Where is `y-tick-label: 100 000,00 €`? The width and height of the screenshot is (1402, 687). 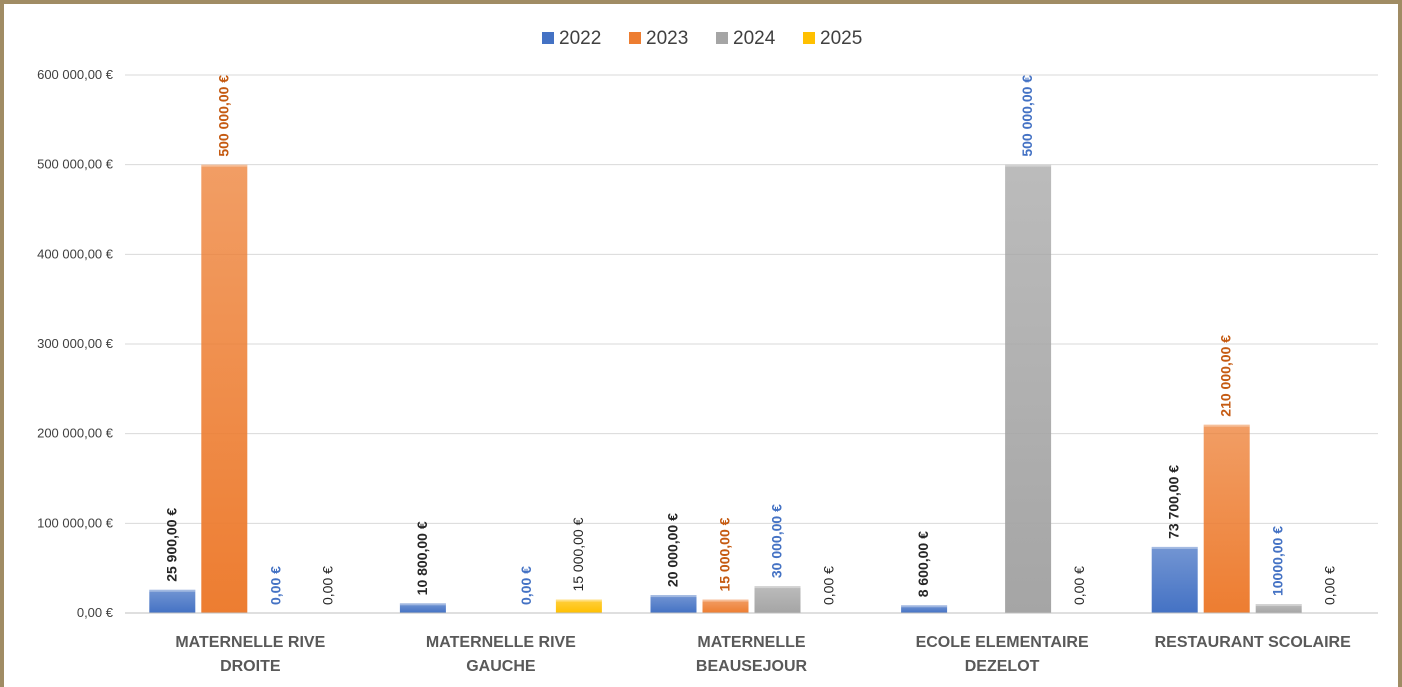 y-tick-label: 100 000,00 € is located at coordinates (75, 522).